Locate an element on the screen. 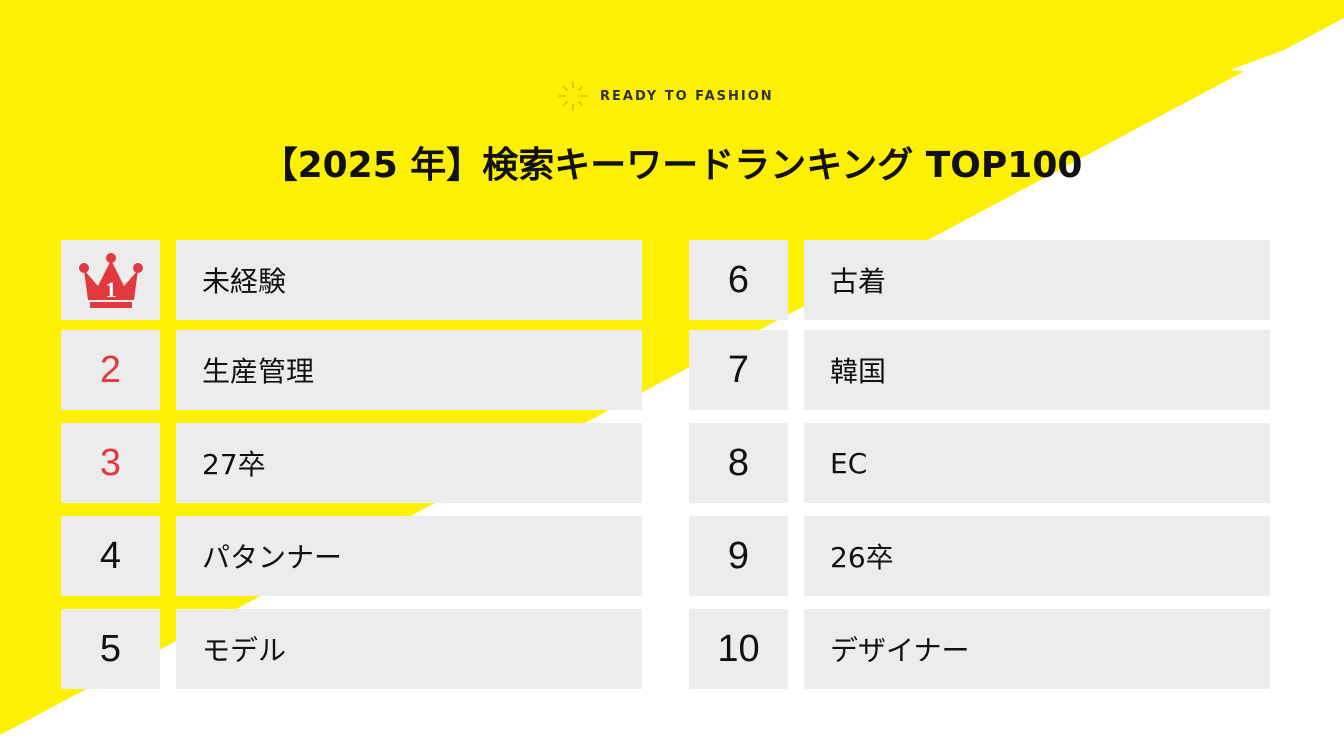  crown-icon: 1 is located at coordinates (110, 280).